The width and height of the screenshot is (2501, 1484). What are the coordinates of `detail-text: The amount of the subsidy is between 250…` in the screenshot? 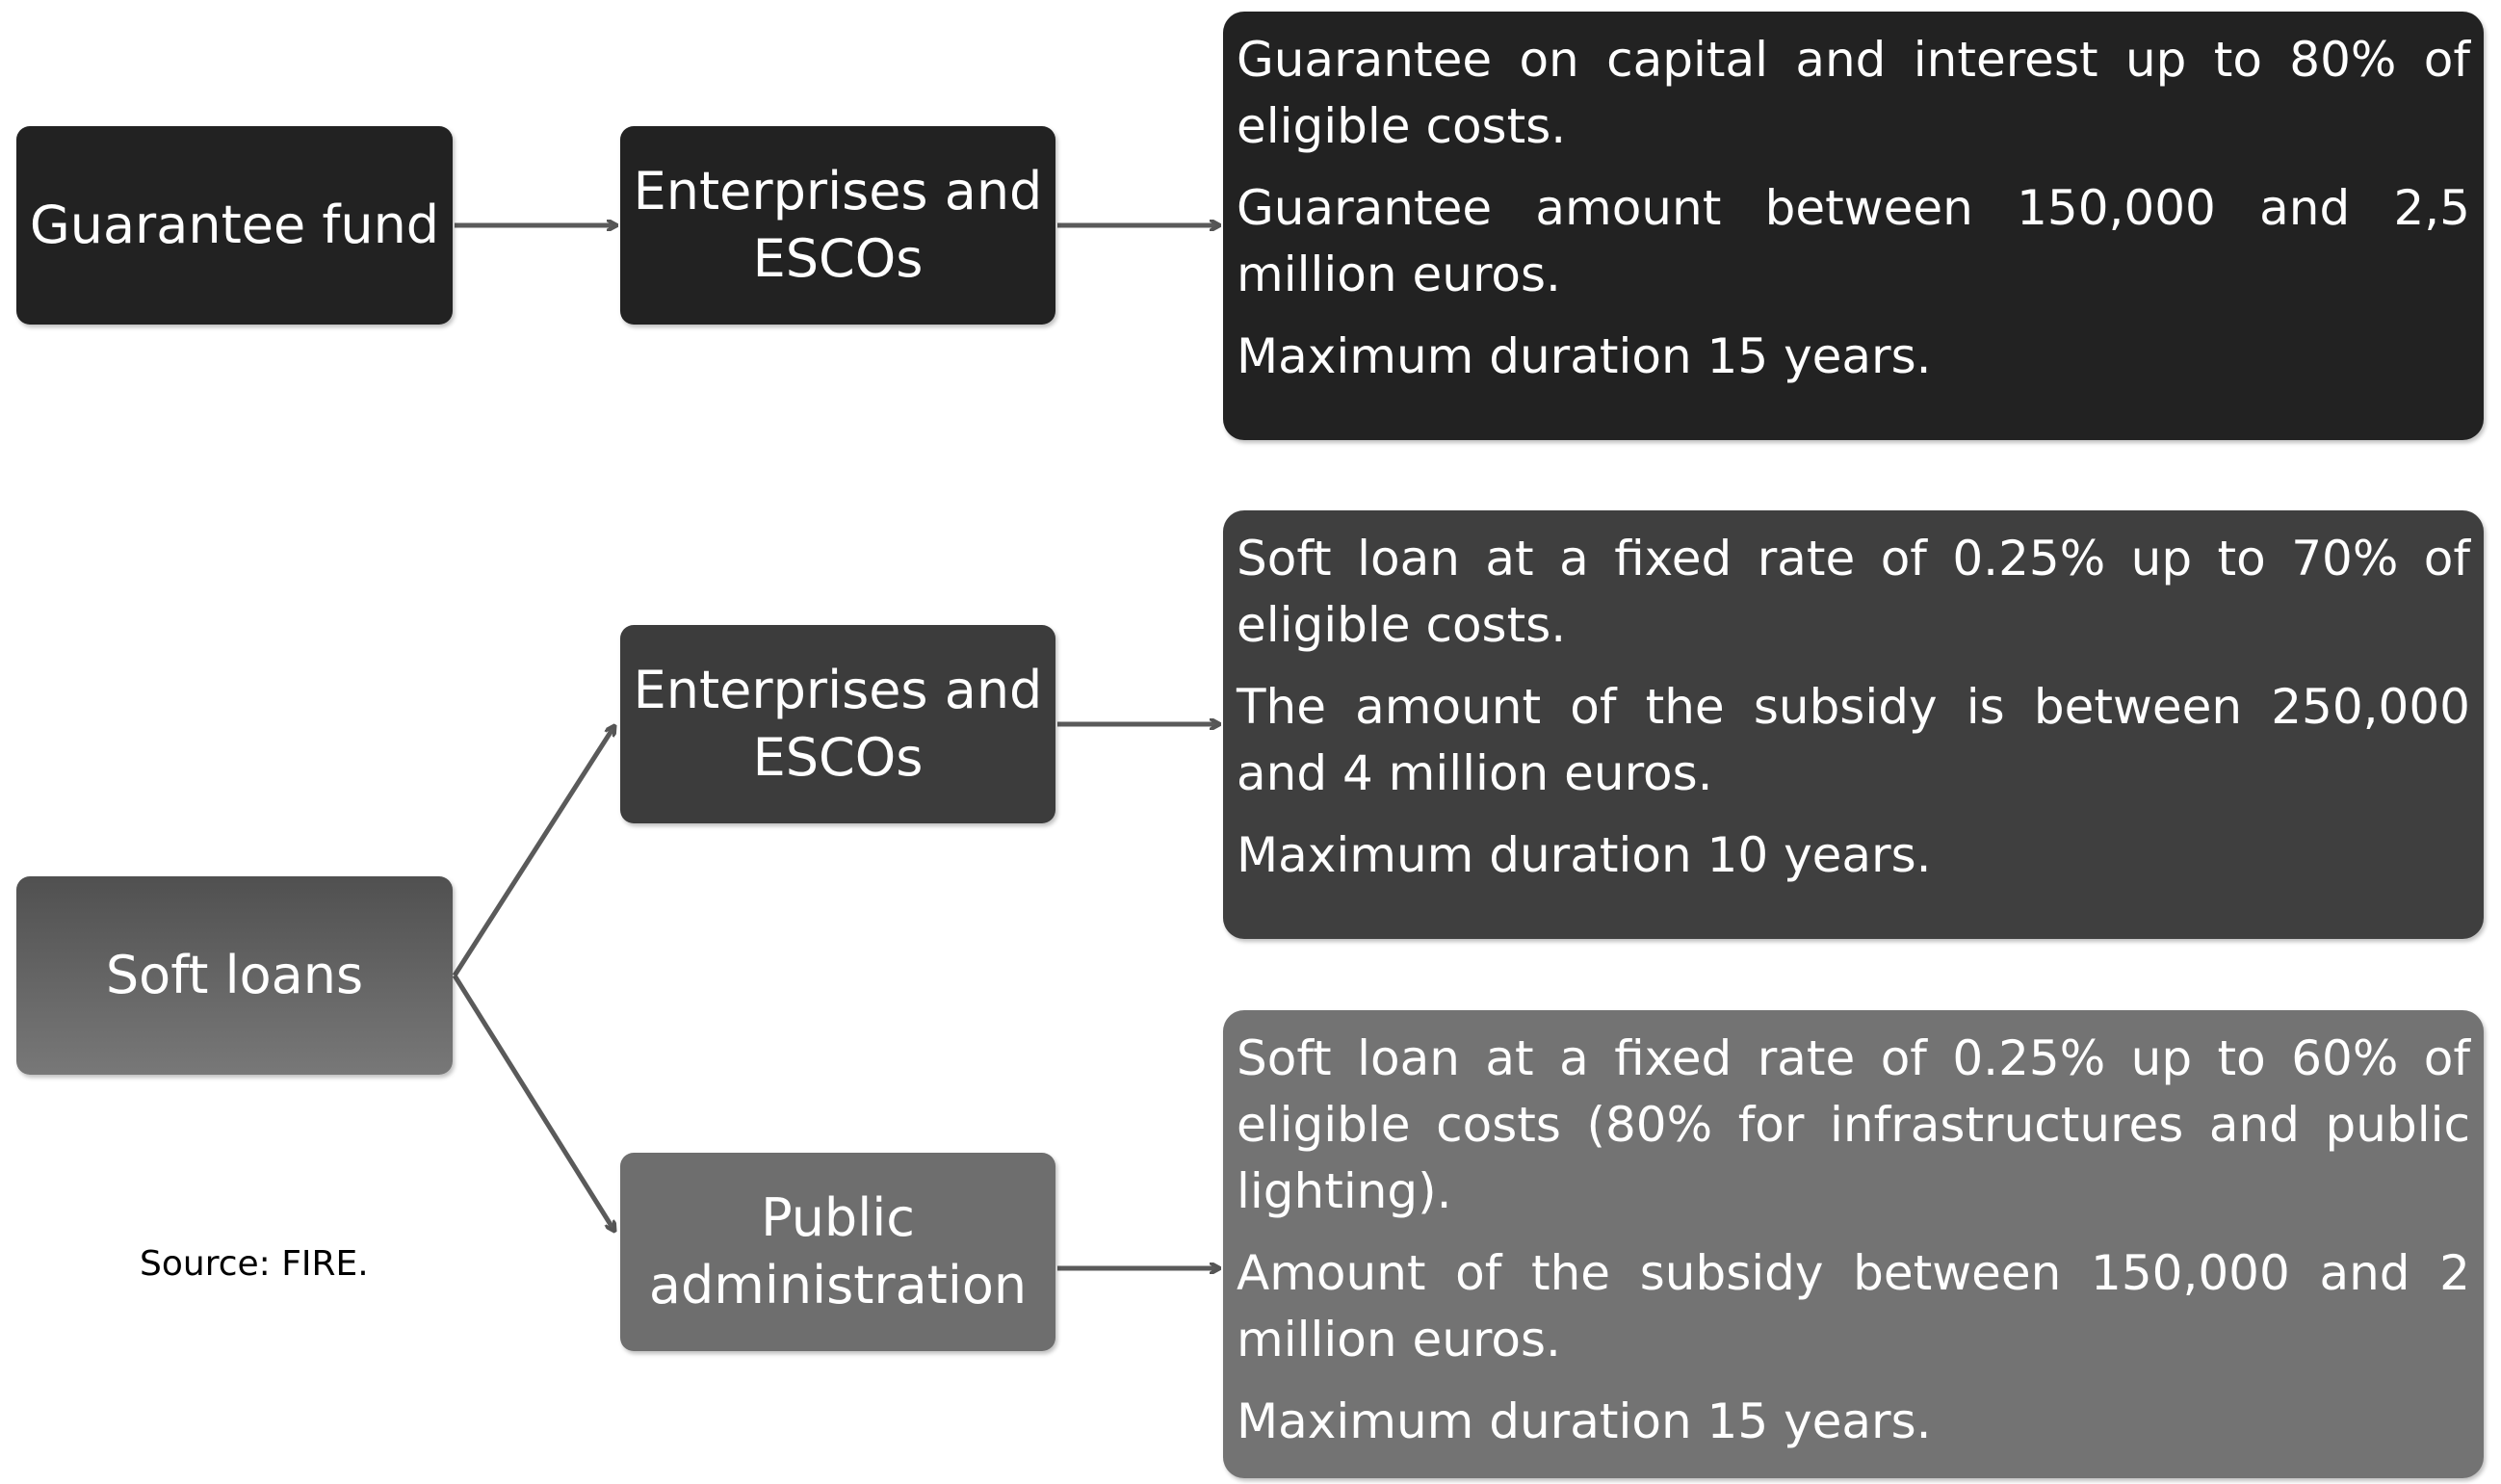 It's located at (1853, 740).